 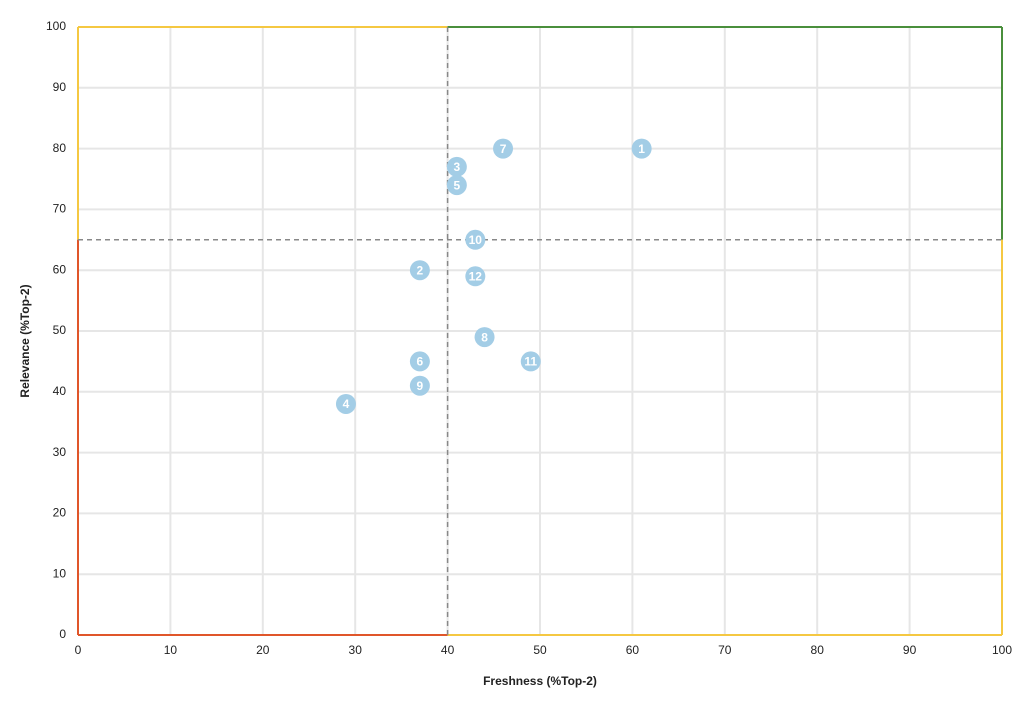 What do you see at coordinates (60, 573) in the screenshot?
I see `y-tick-label: 10` at bounding box center [60, 573].